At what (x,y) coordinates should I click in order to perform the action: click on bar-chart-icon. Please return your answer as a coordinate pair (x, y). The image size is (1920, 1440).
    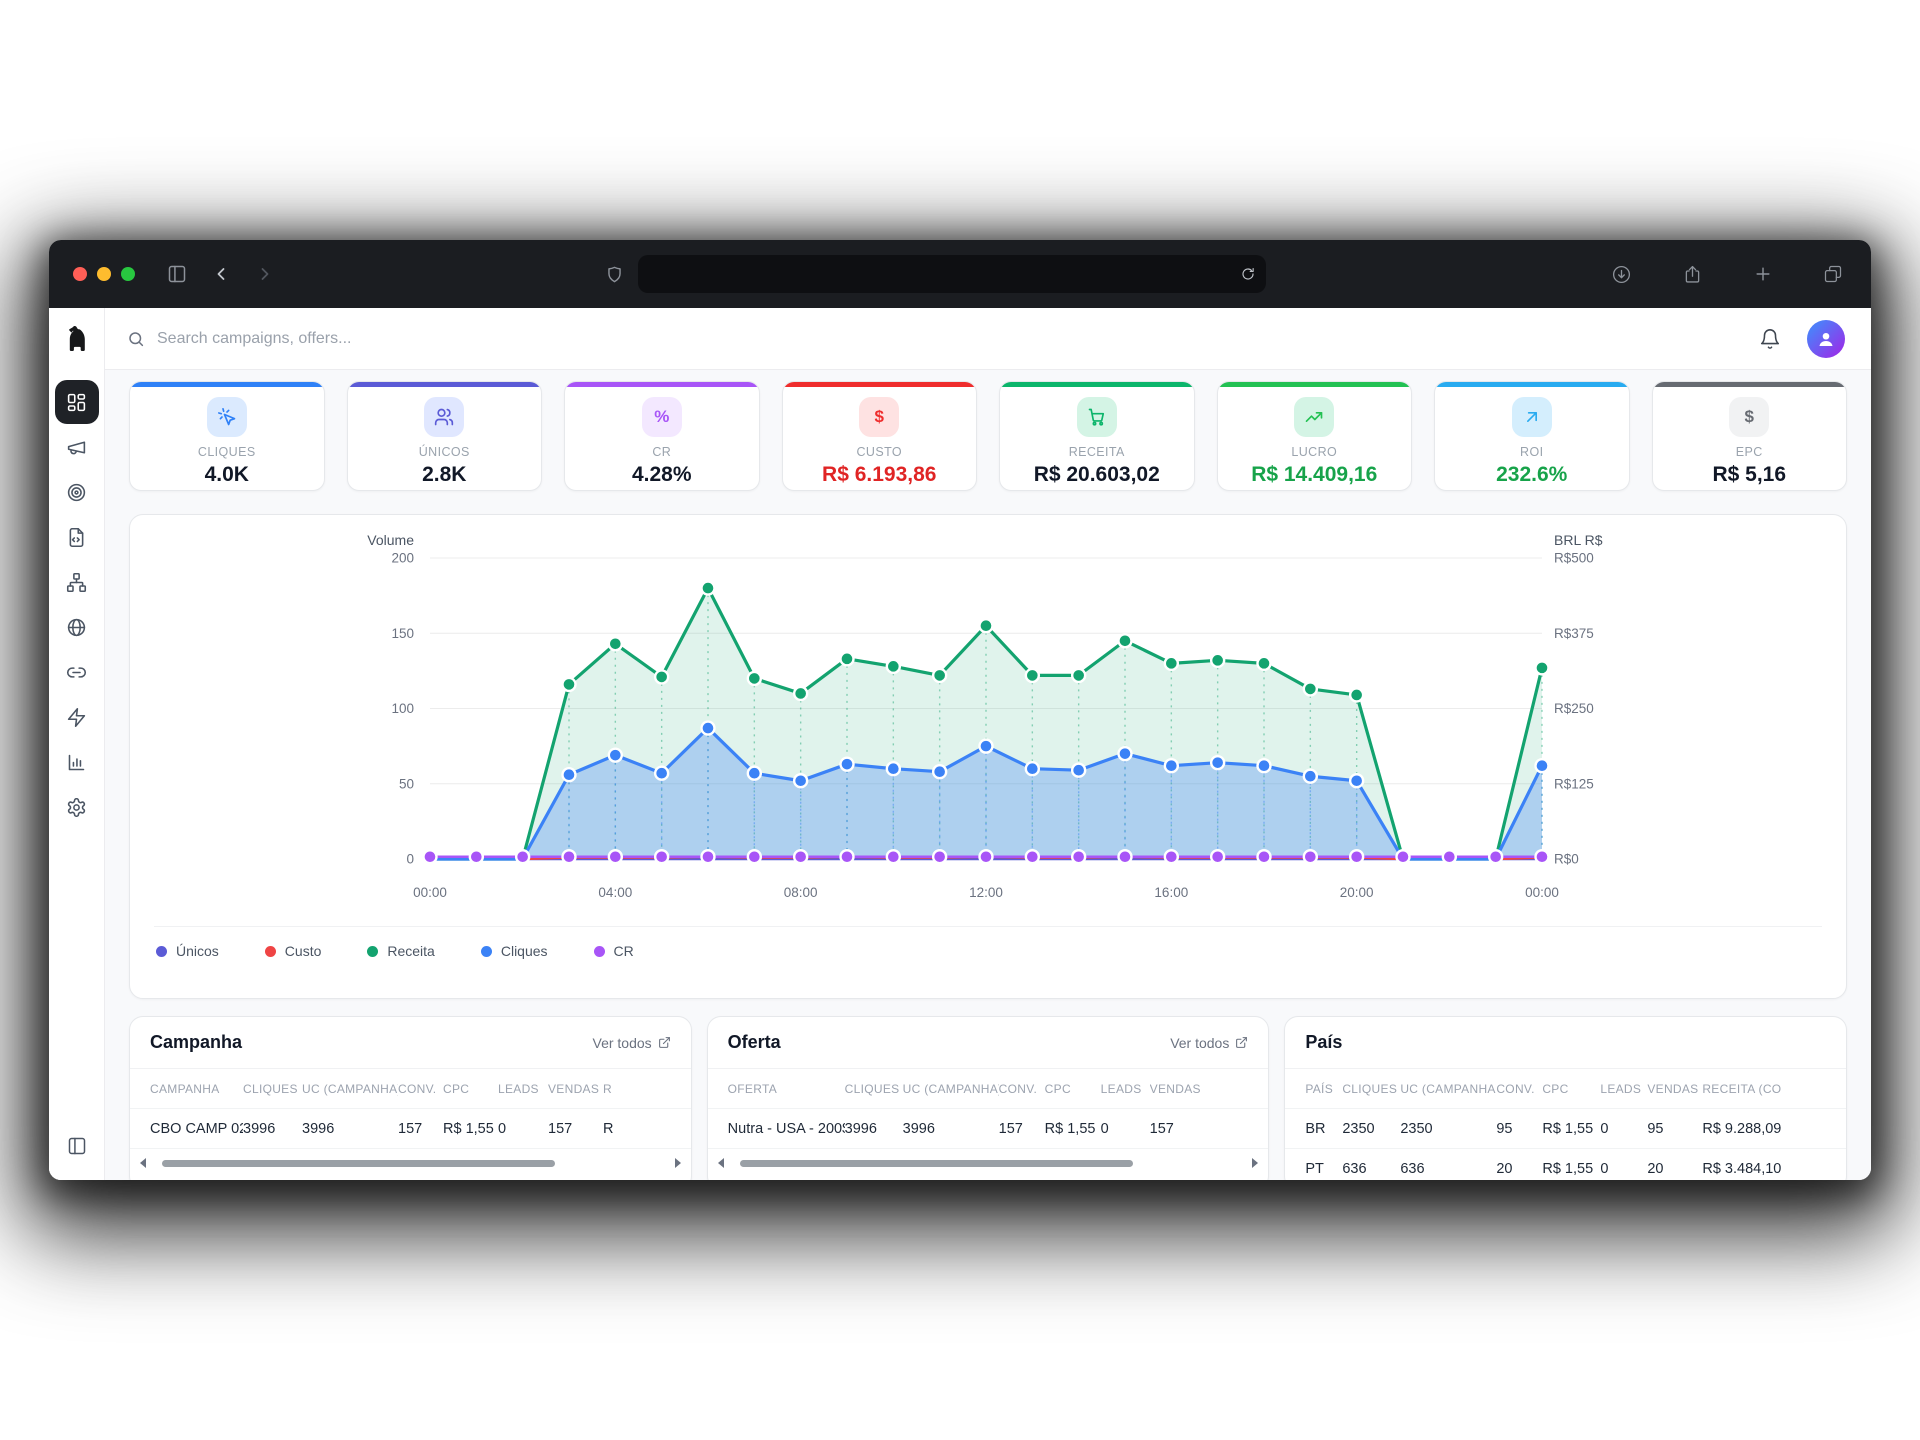
    Looking at the image, I should click on (76, 762).